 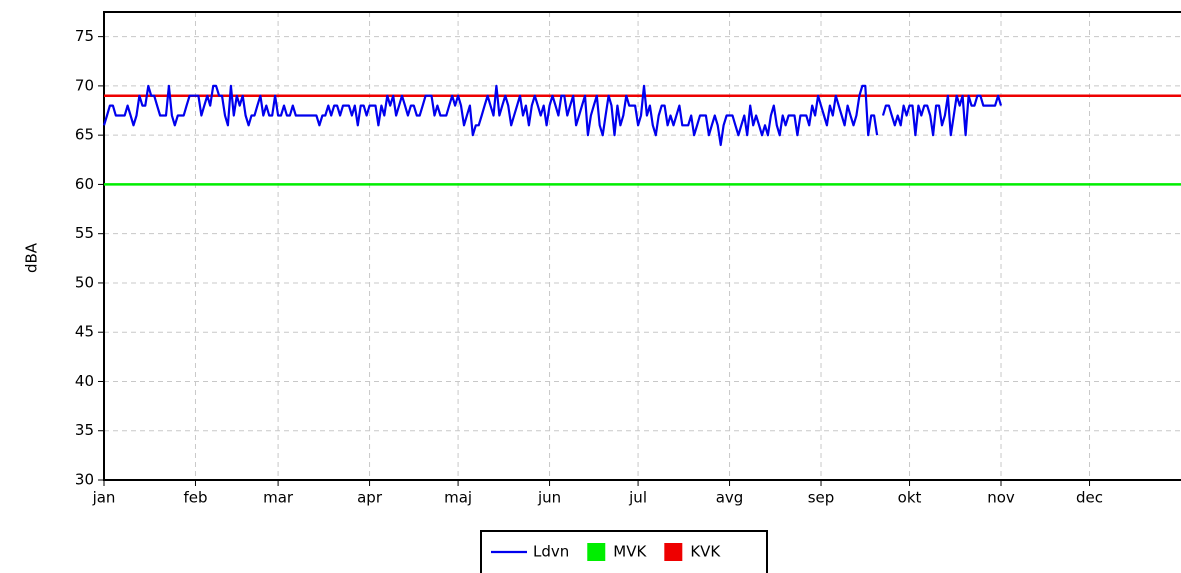 What do you see at coordinates (458, 498) in the screenshot?
I see `x-tick-label: maj` at bounding box center [458, 498].